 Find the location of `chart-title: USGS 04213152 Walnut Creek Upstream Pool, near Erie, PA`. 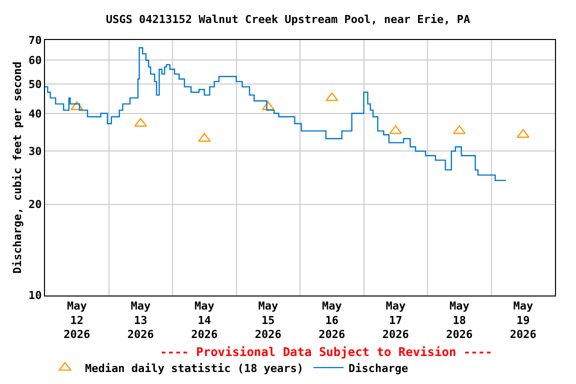

chart-title: USGS 04213152 Walnut Creek Upstream Pool, near Erie, PA is located at coordinates (288, 19).